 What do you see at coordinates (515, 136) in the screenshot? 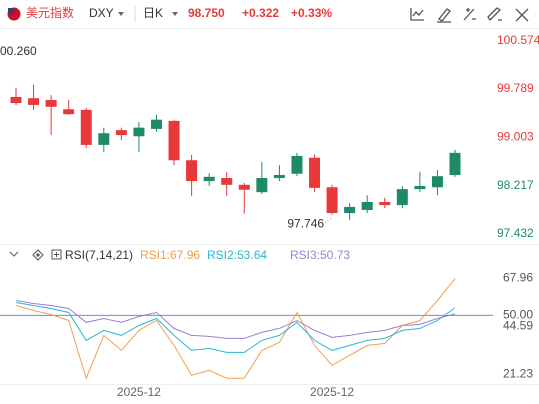
I see `y-tick-label: 99.003` at bounding box center [515, 136].